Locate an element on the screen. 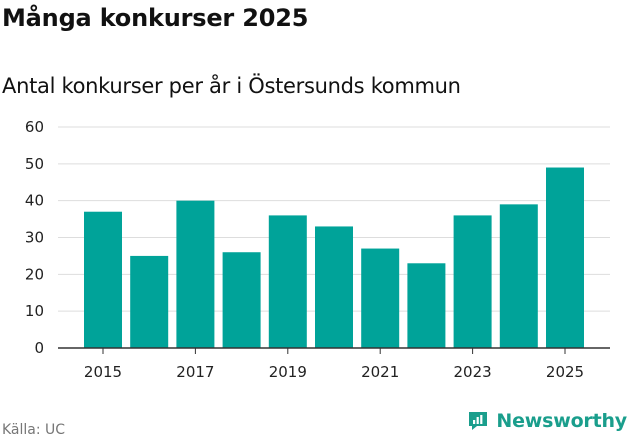 Image resolution: width=631 pixels, height=439 pixels. y-tick-label-30: 30 is located at coordinates (34, 238).